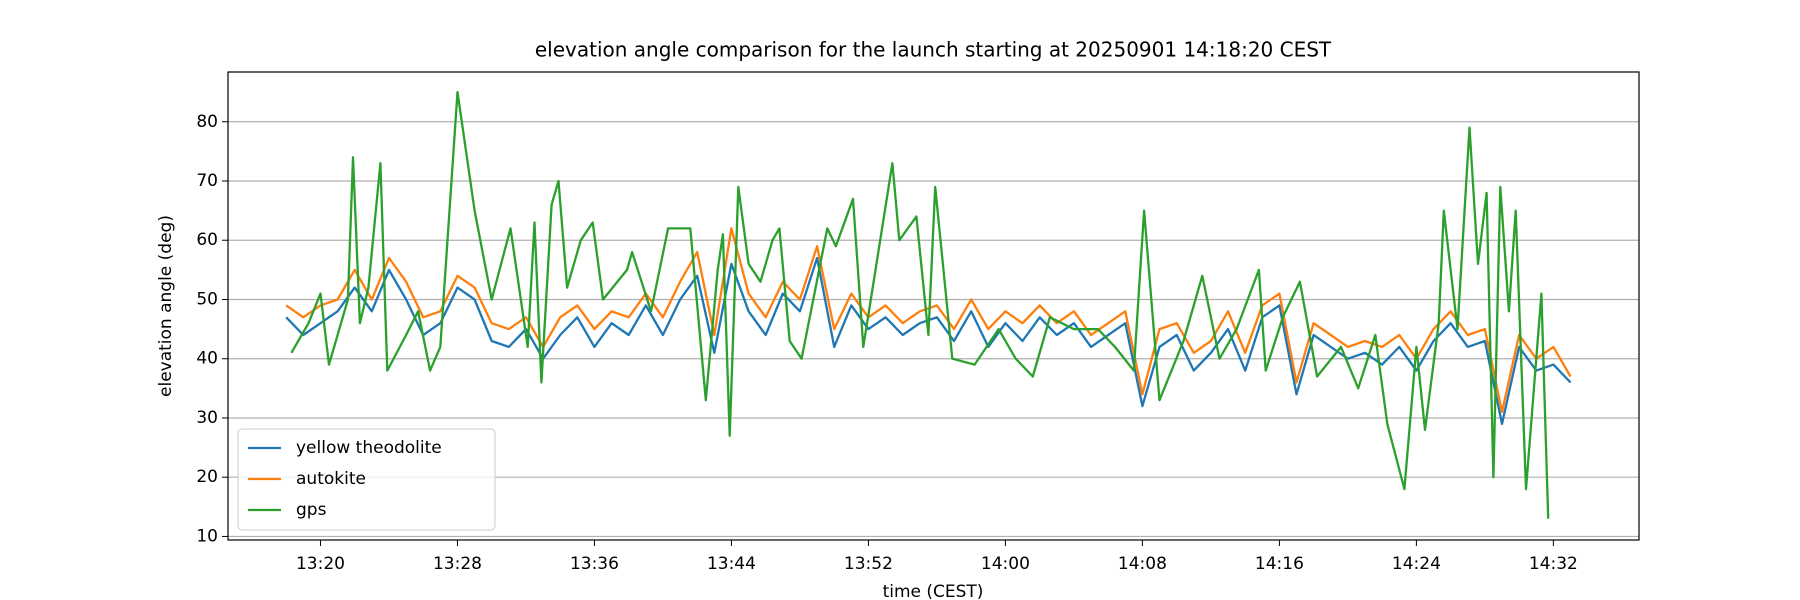 Image resolution: width=1800 pixels, height=600 pixels. What do you see at coordinates (207, 418) in the screenshot?
I see `y-tick-label: 30` at bounding box center [207, 418].